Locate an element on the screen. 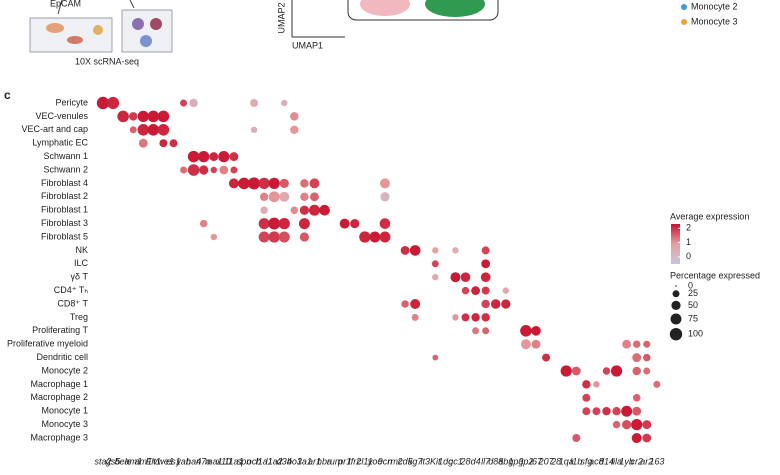 Image resolution: width=780 pixels, height=475 pixels. row-label: Pericyte is located at coordinates (71, 102).